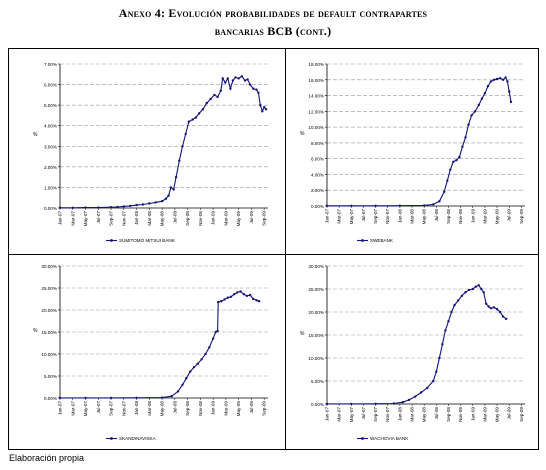 This screenshot has width=546, height=470. Describe the element at coordinates (317, 143) in the screenshot. I see `y-tick-label: 8.00%` at that location.